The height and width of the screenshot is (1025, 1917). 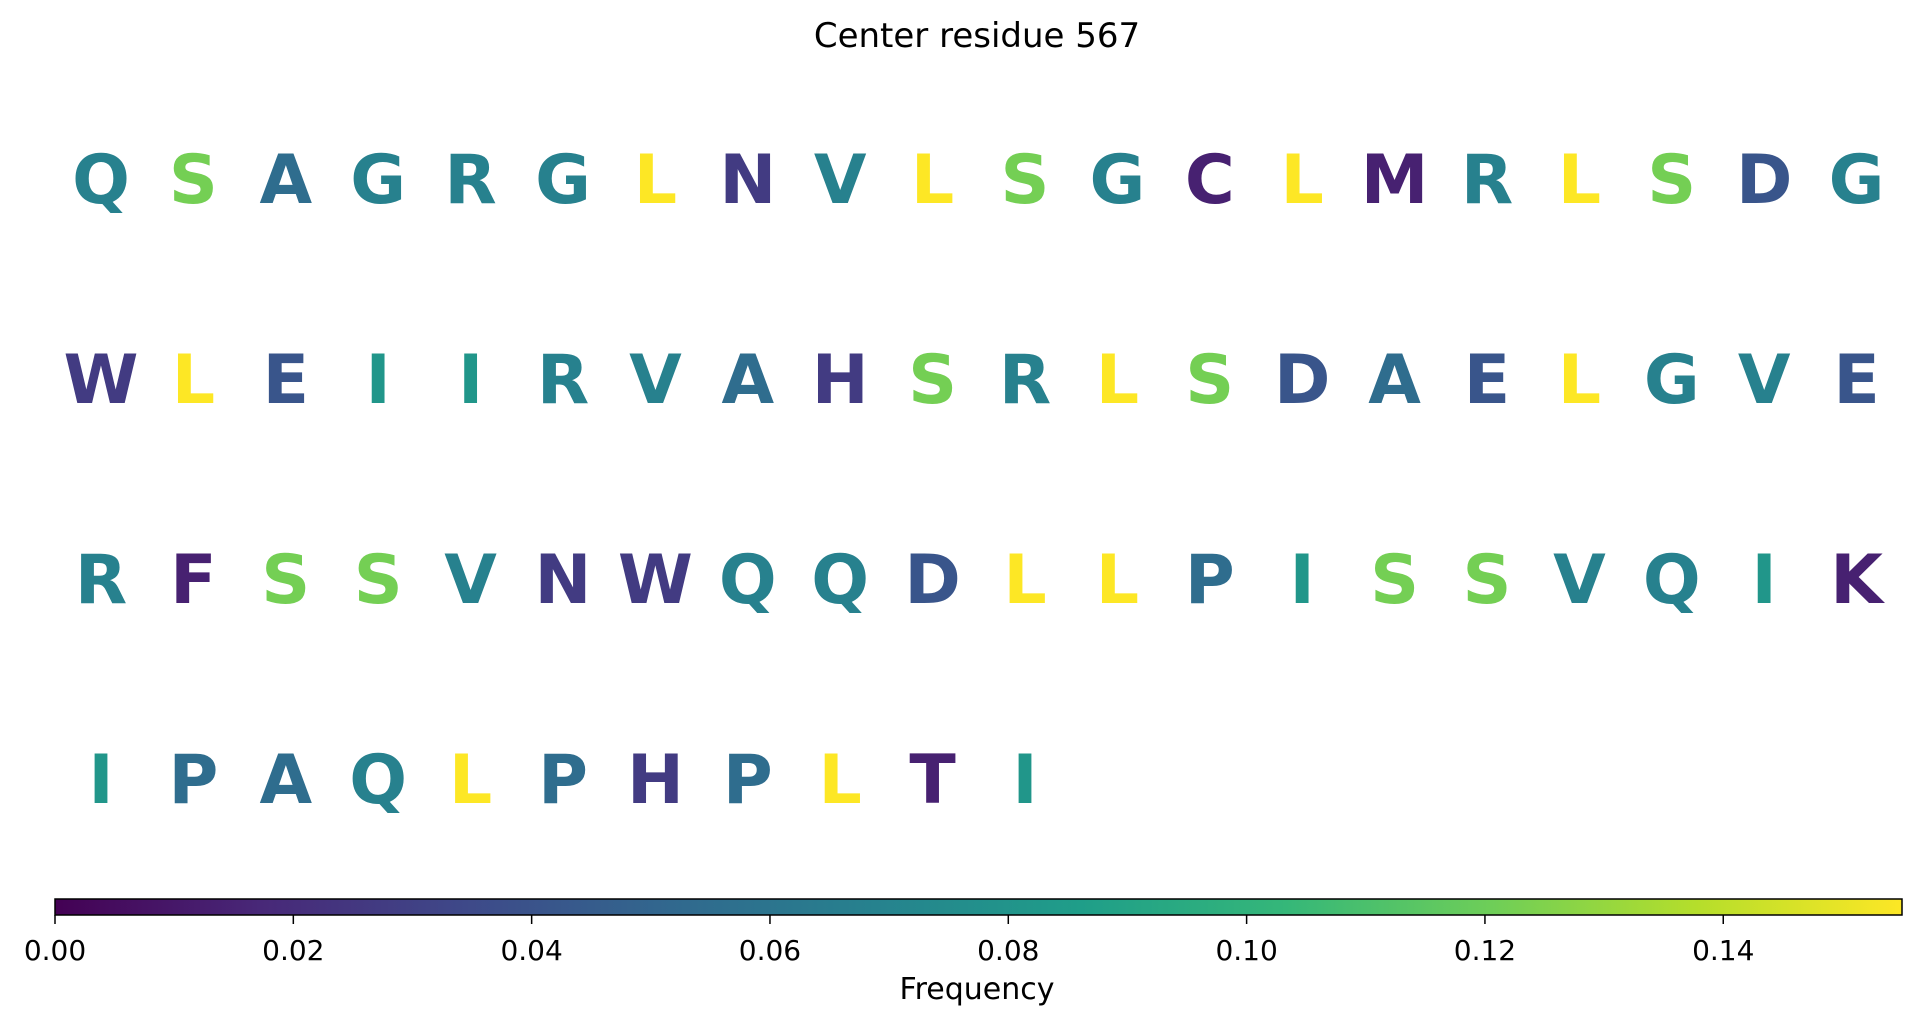 I want to click on colorbar-tick-label: 0.02, so click(x=293, y=950).